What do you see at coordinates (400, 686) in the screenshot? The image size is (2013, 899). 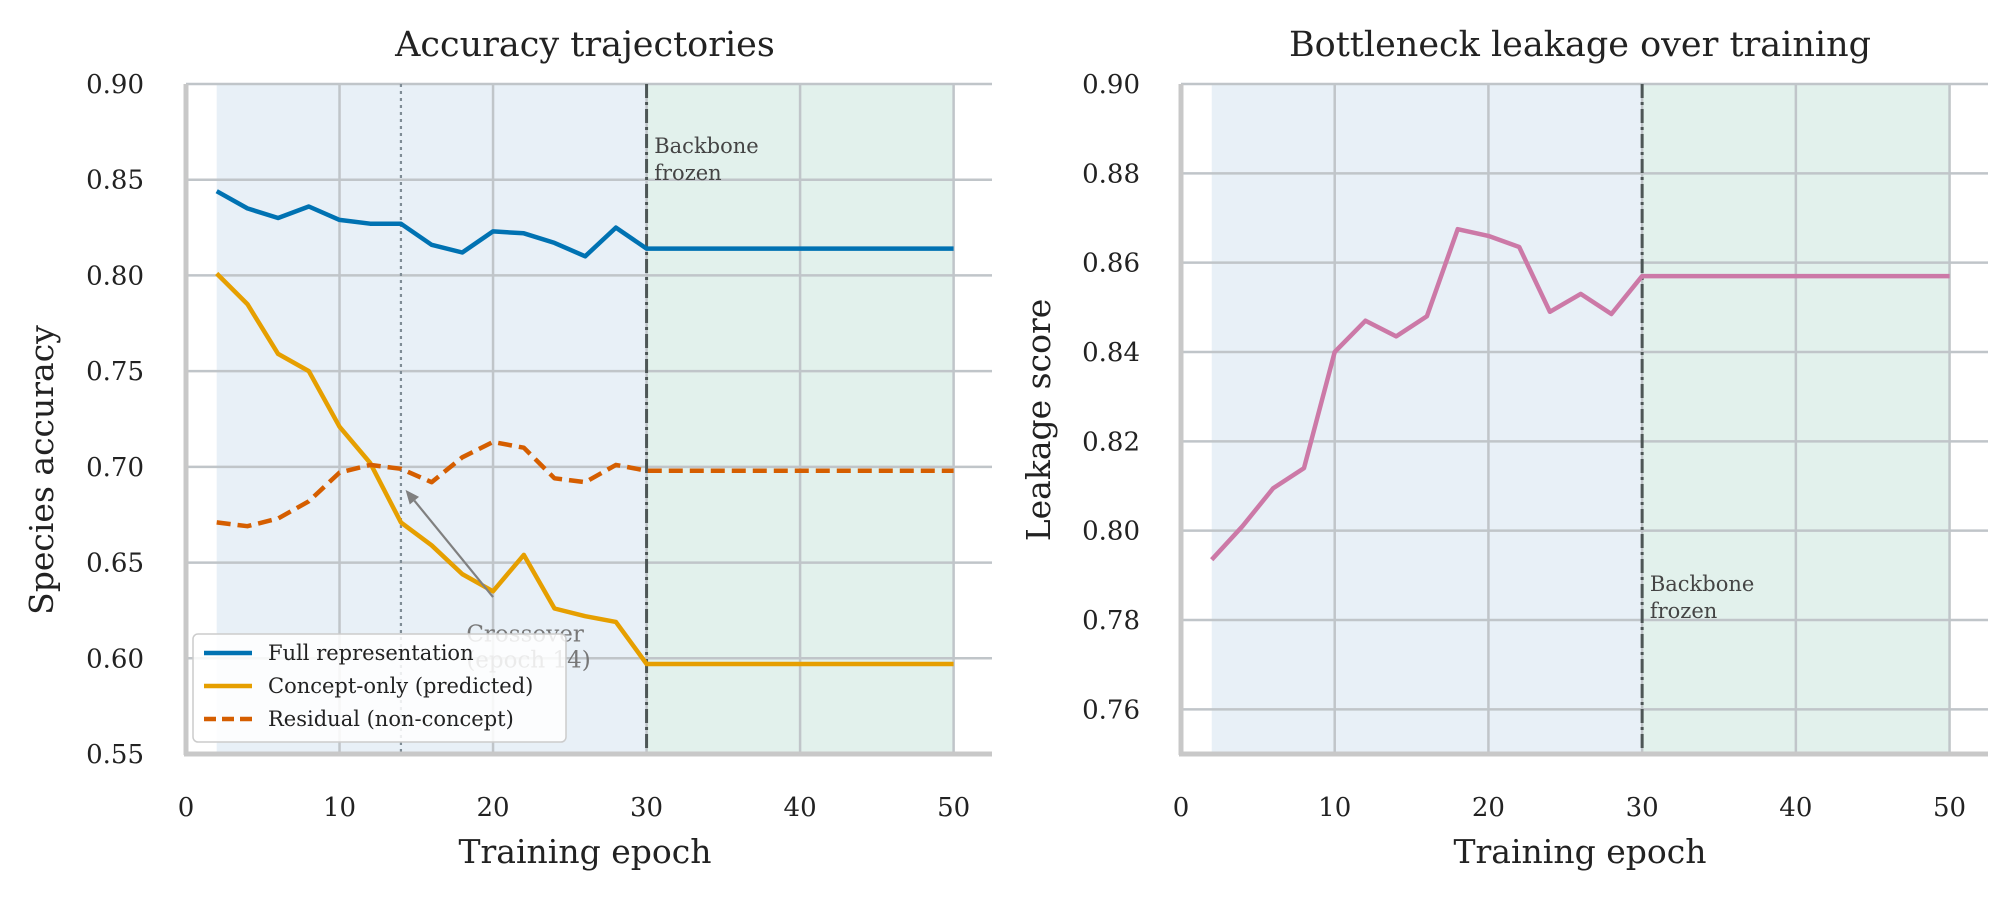 I see `legend-label-concept: Concept-only (predicted)` at bounding box center [400, 686].